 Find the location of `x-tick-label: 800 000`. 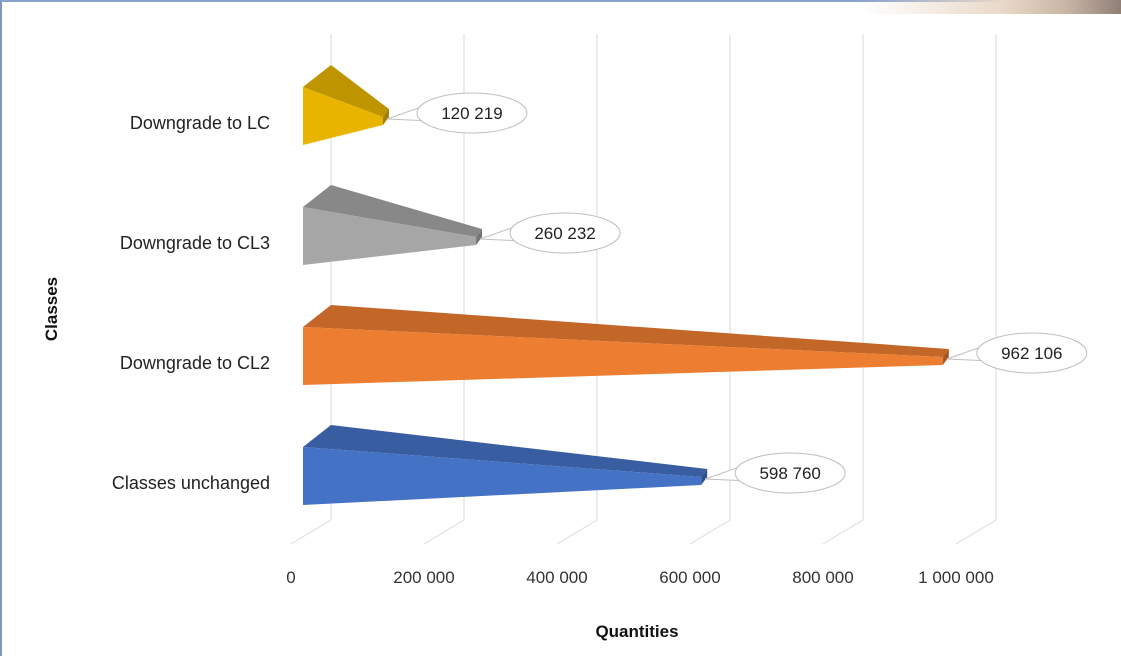

x-tick-label: 800 000 is located at coordinates (822, 577).